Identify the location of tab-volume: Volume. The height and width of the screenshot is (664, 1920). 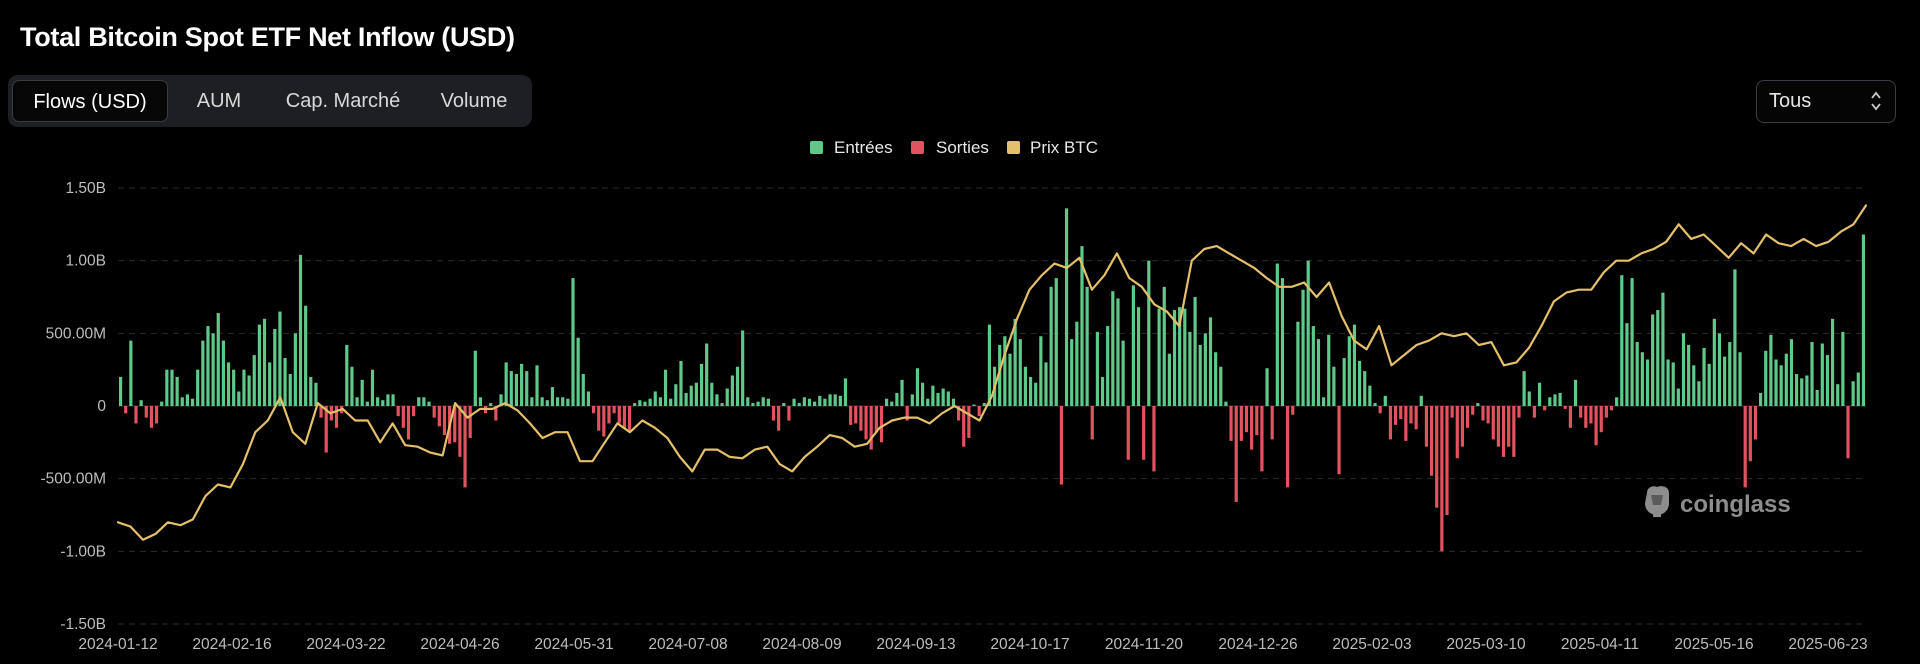
(474, 101).